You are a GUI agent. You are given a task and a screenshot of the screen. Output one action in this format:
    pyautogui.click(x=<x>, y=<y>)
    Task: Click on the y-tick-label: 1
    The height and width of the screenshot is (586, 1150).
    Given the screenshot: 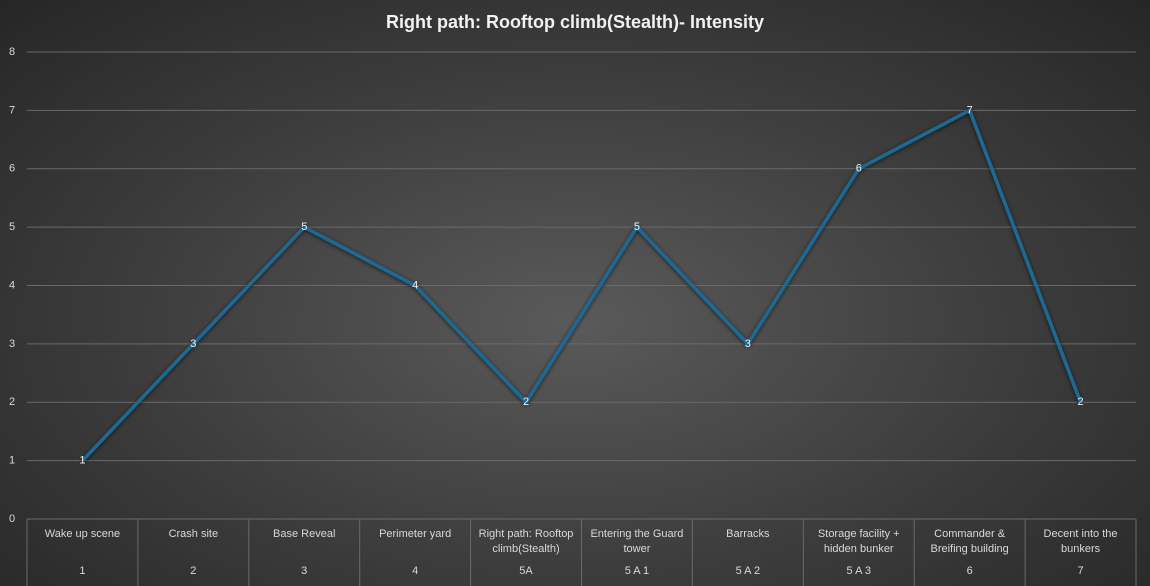 What is the action you would take?
    pyautogui.click(x=12, y=461)
    